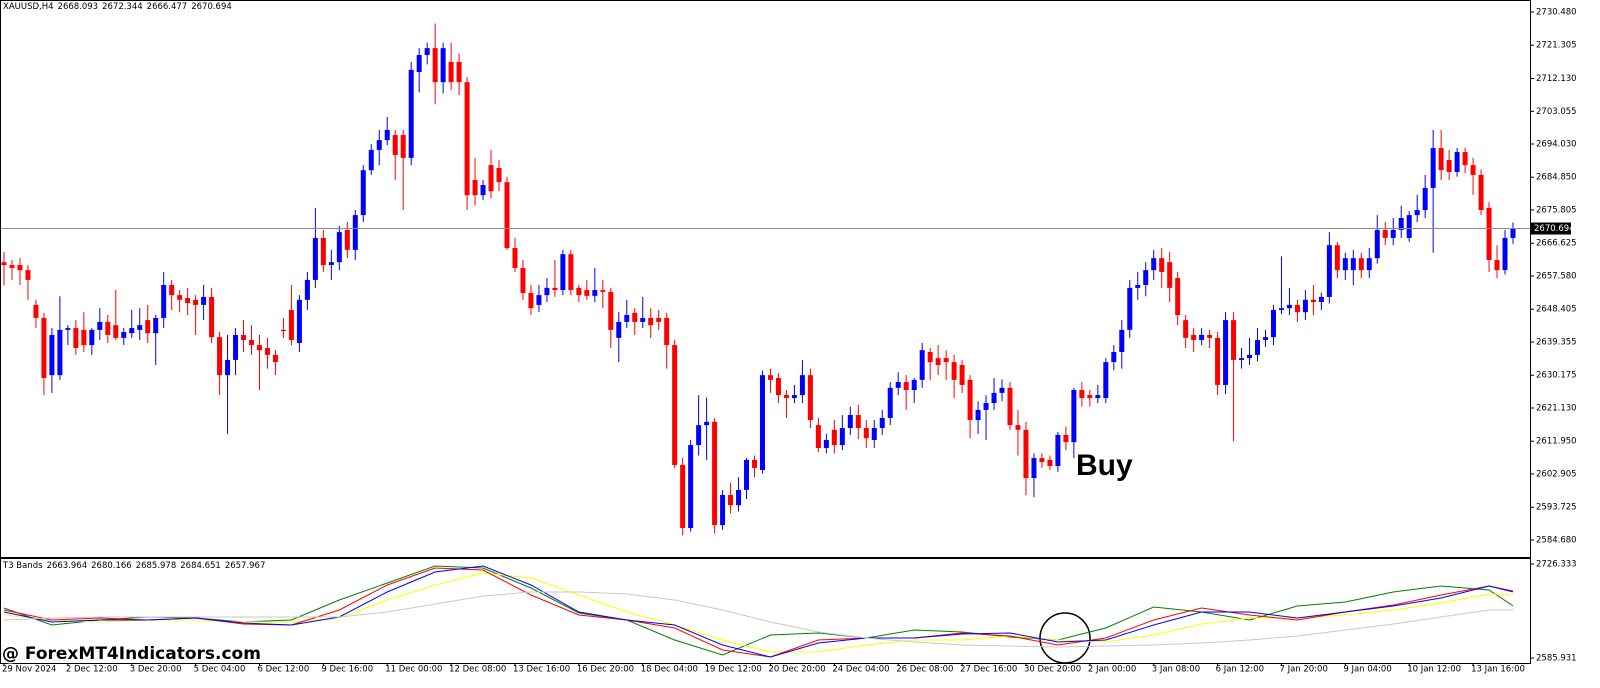 Image resolution: width=1600 pixels, height=688 pixels. Describe the element at coordinates (733, 670) in the screenshot. I see `x-tick-label: 19 Dec 12:00` at that location.